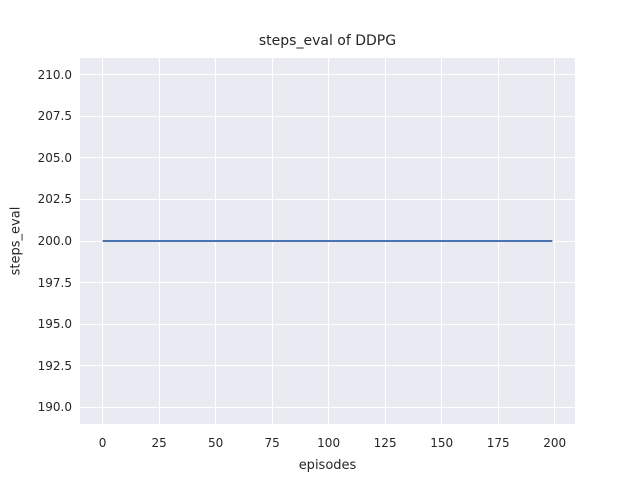  I want to click on chart-title: steps_eval of DDPG, so click(327, 41).